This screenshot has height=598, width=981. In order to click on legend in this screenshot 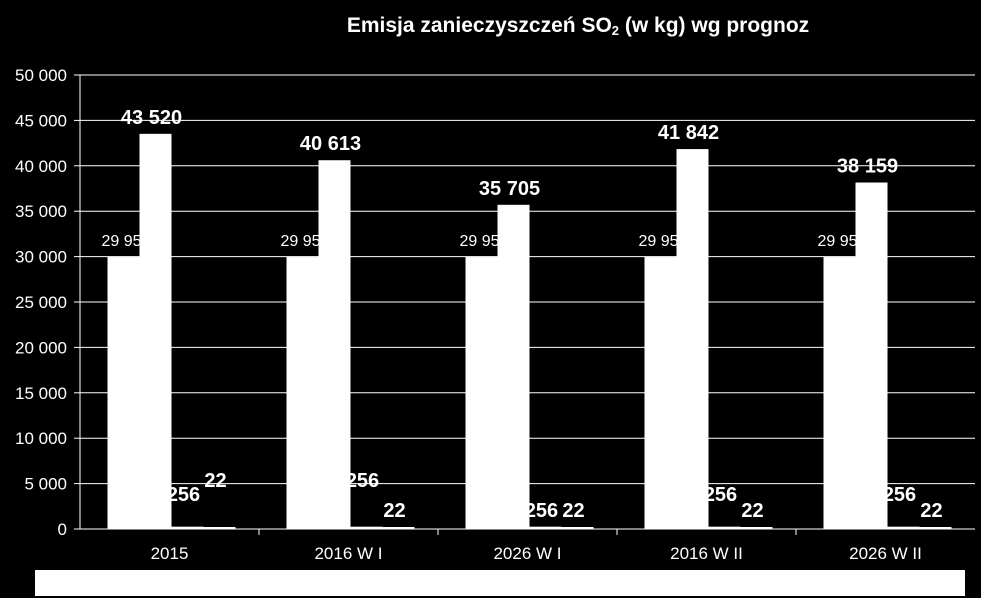, I will do `click(500, 583)`.